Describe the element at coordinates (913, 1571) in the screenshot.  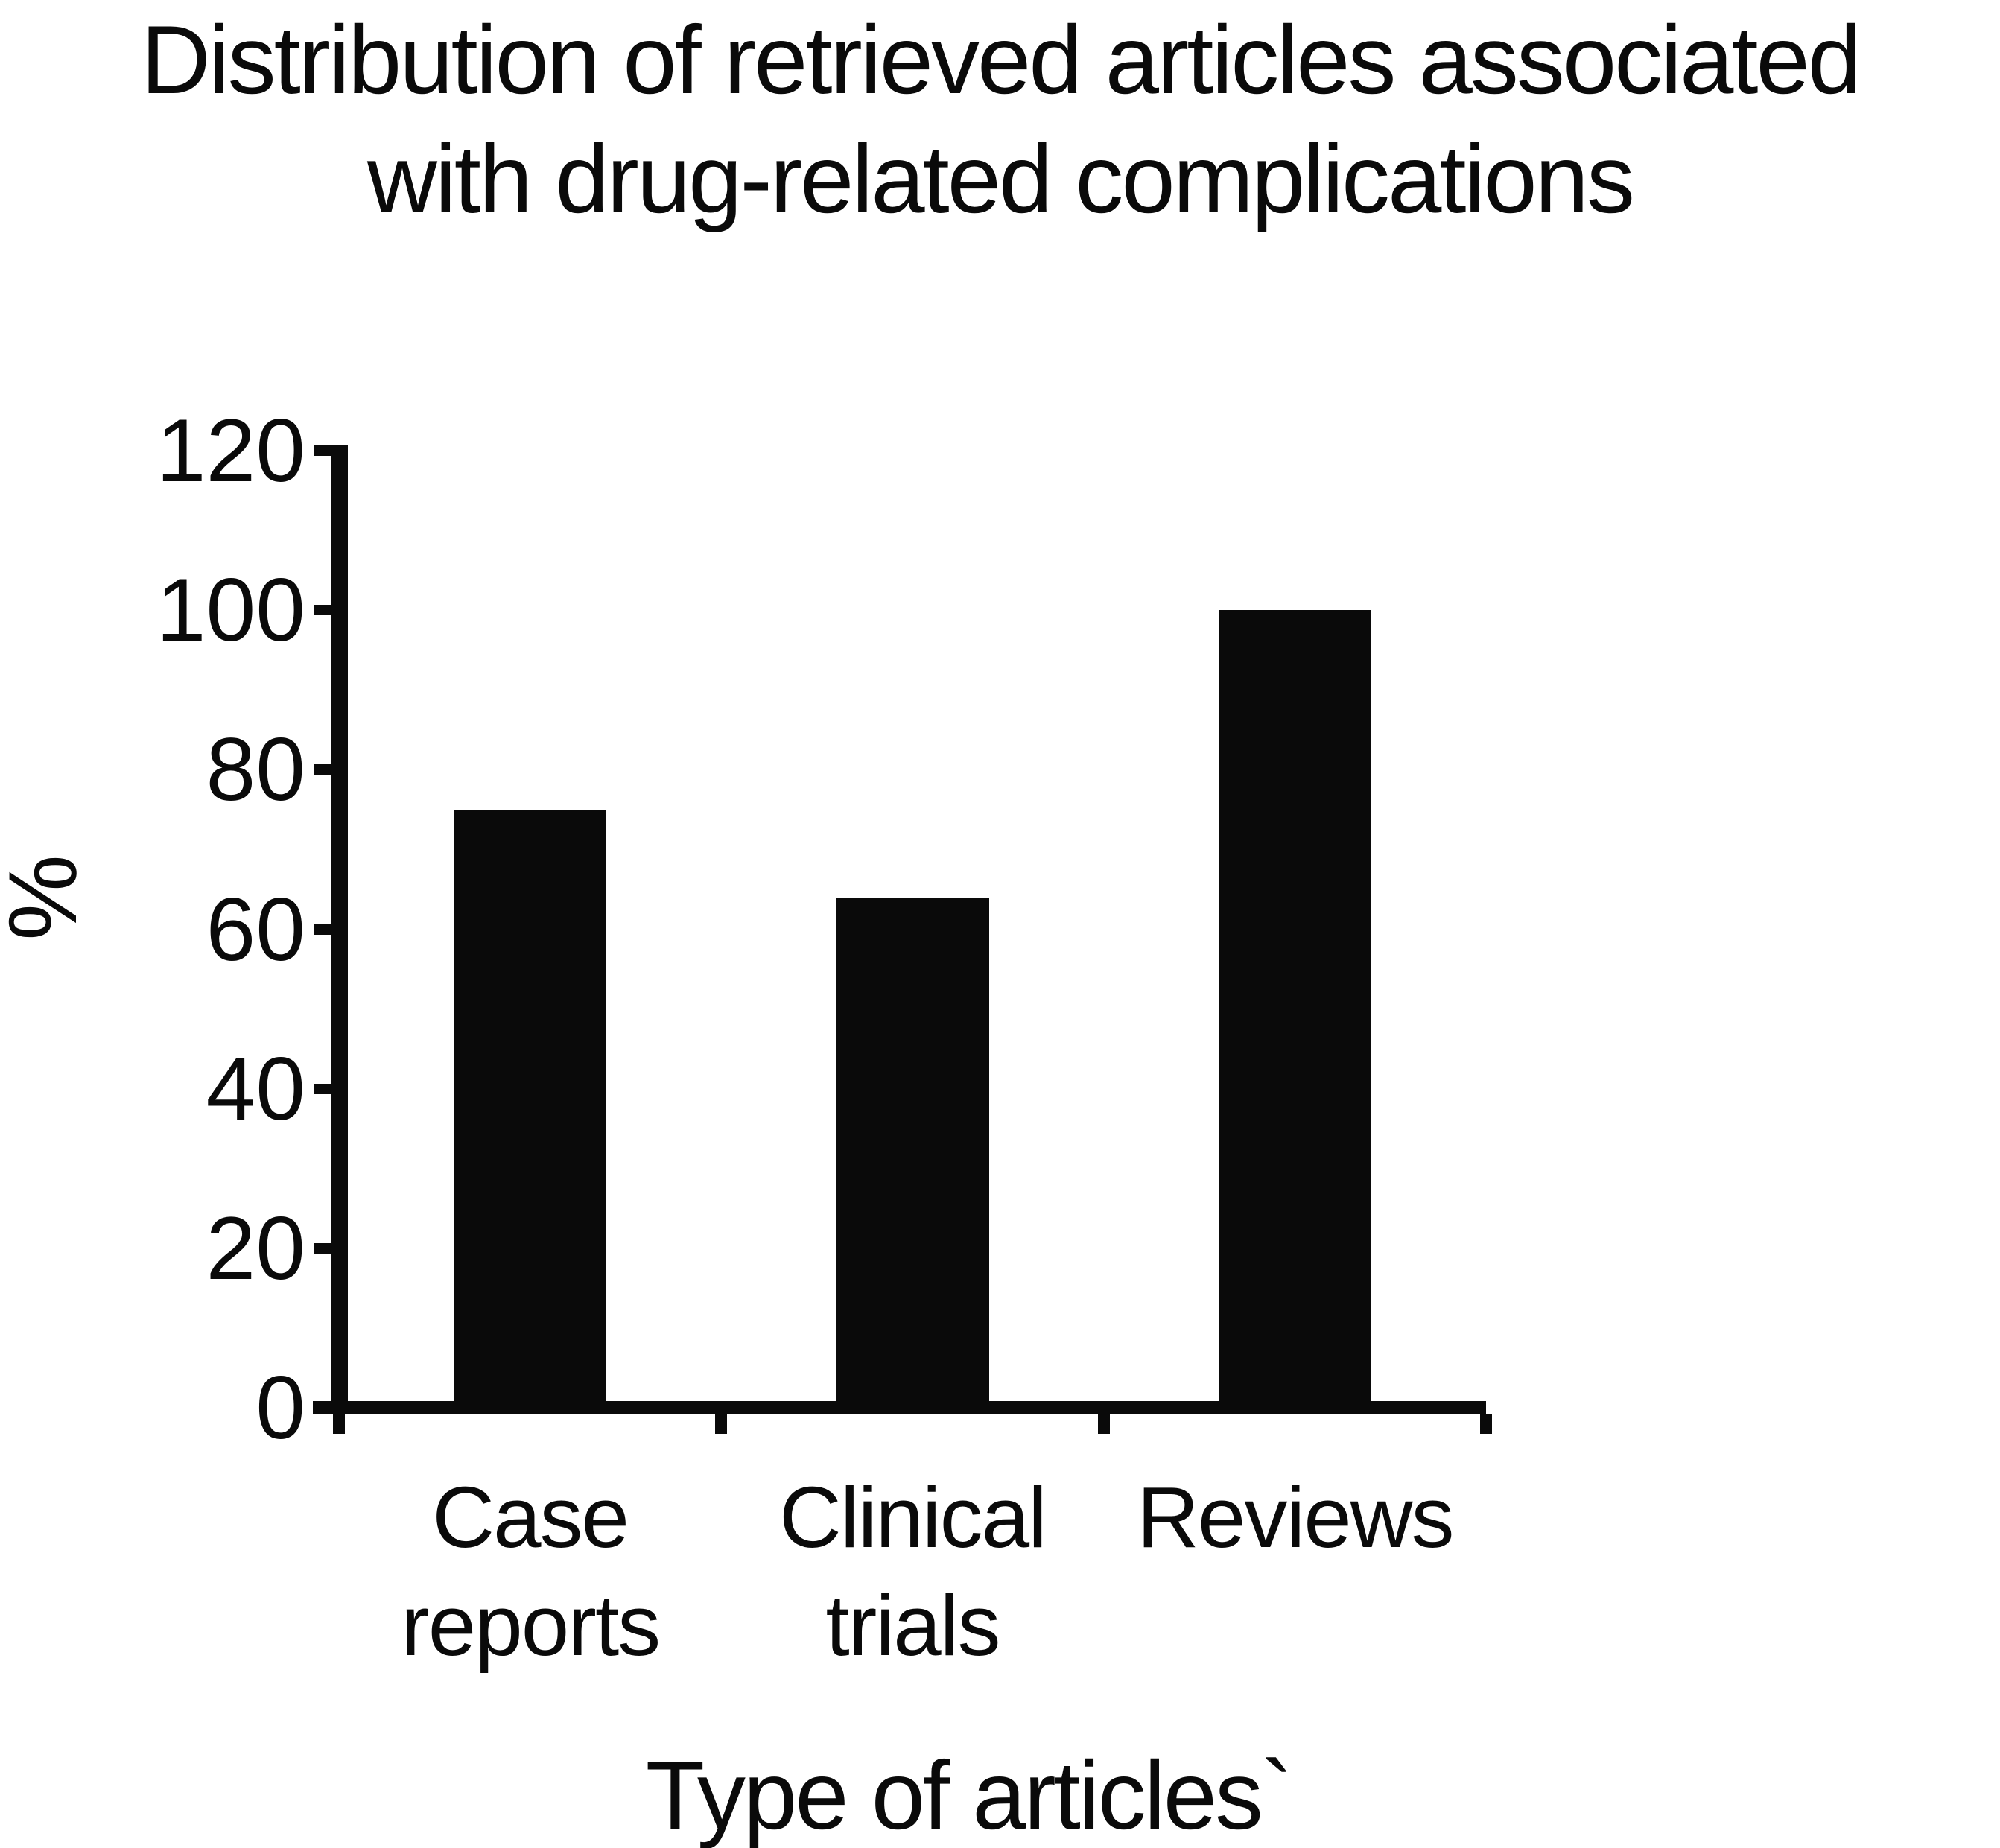
I see `x-category-label: Clinical trials` at that location.